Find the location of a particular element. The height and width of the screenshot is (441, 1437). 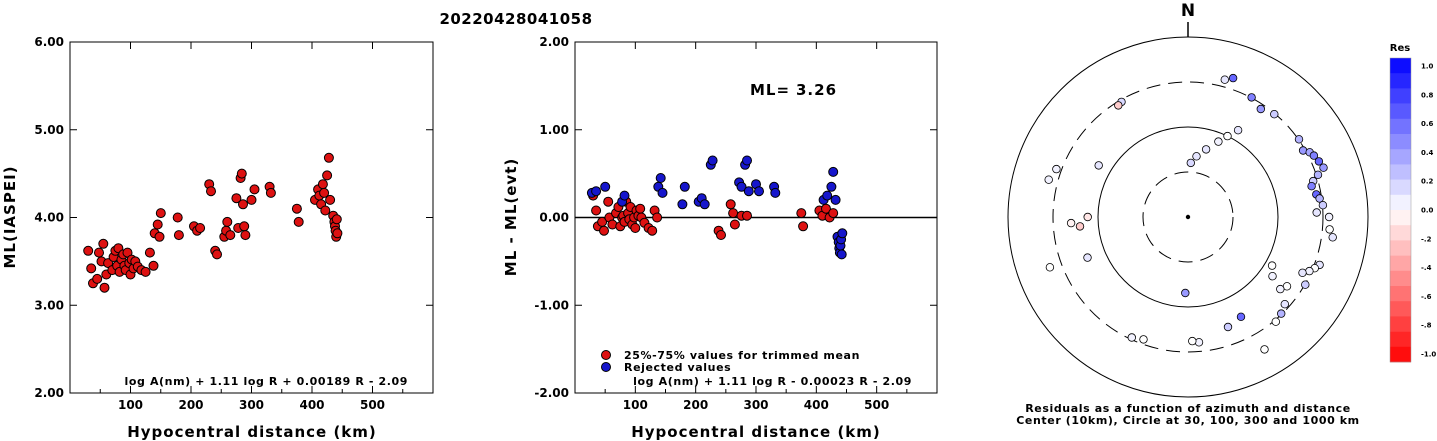

colorbar-frame is located at coordinates (1400, 210).